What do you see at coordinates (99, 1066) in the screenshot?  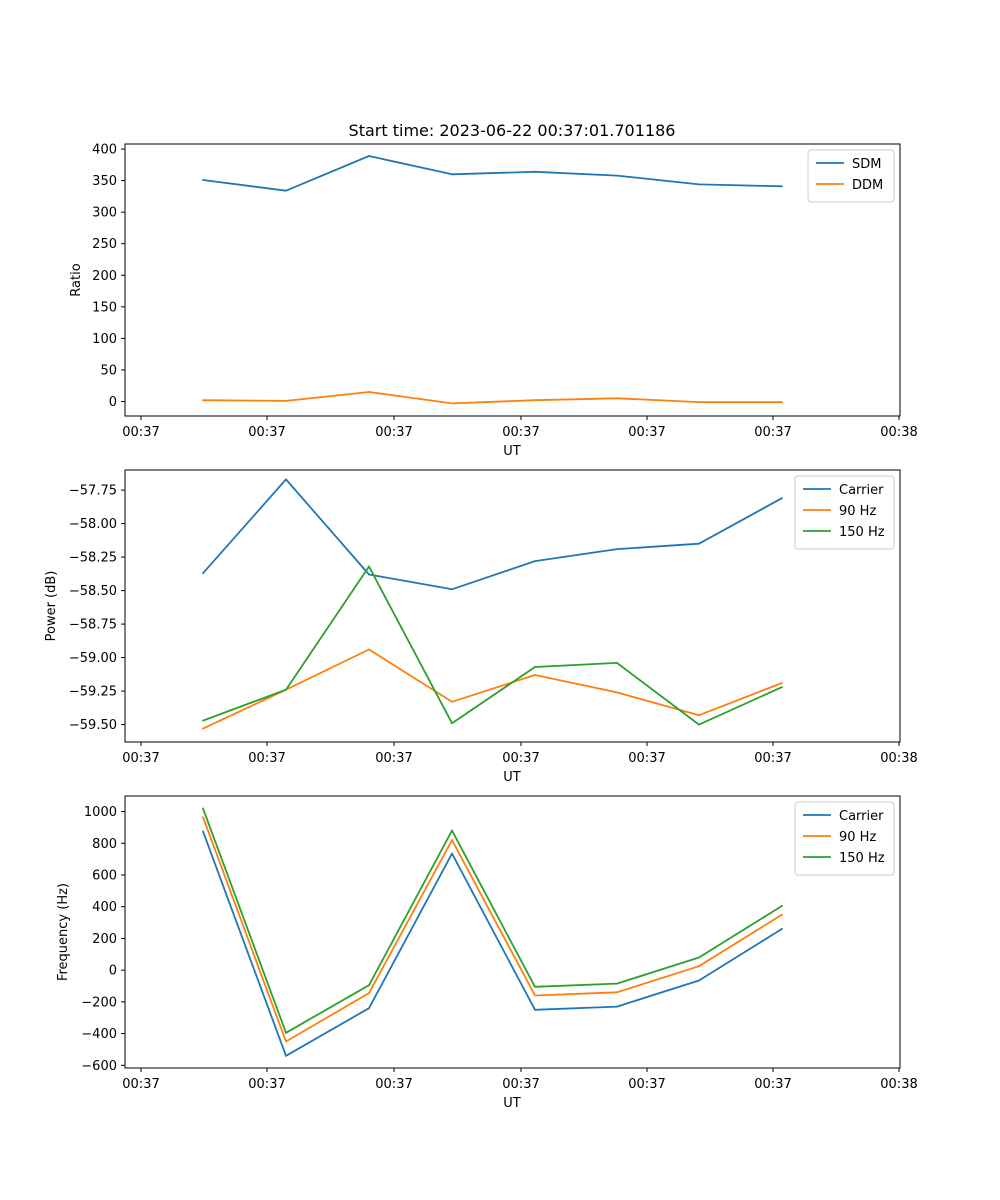 I see `y-tick-label: −600` at bounding box center [99, 1066].